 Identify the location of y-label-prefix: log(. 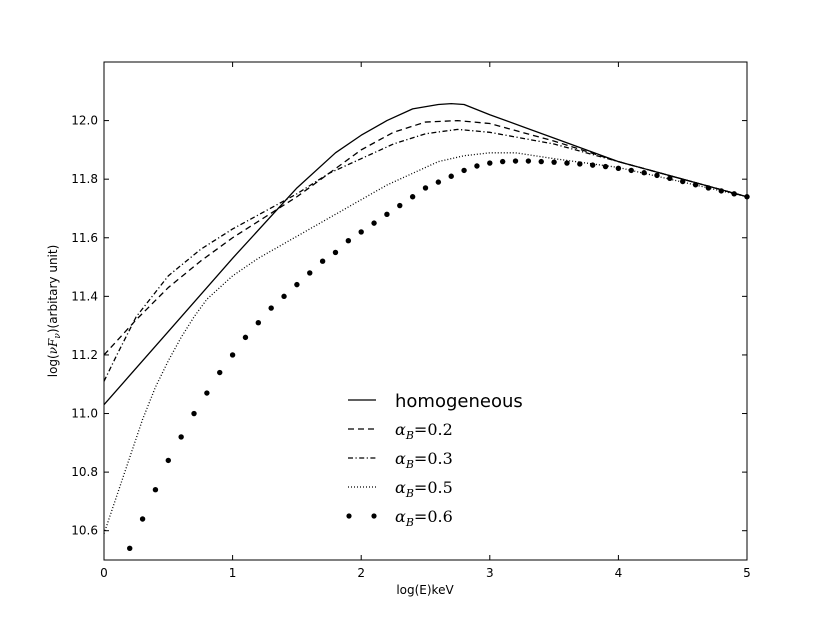
(53, 365).